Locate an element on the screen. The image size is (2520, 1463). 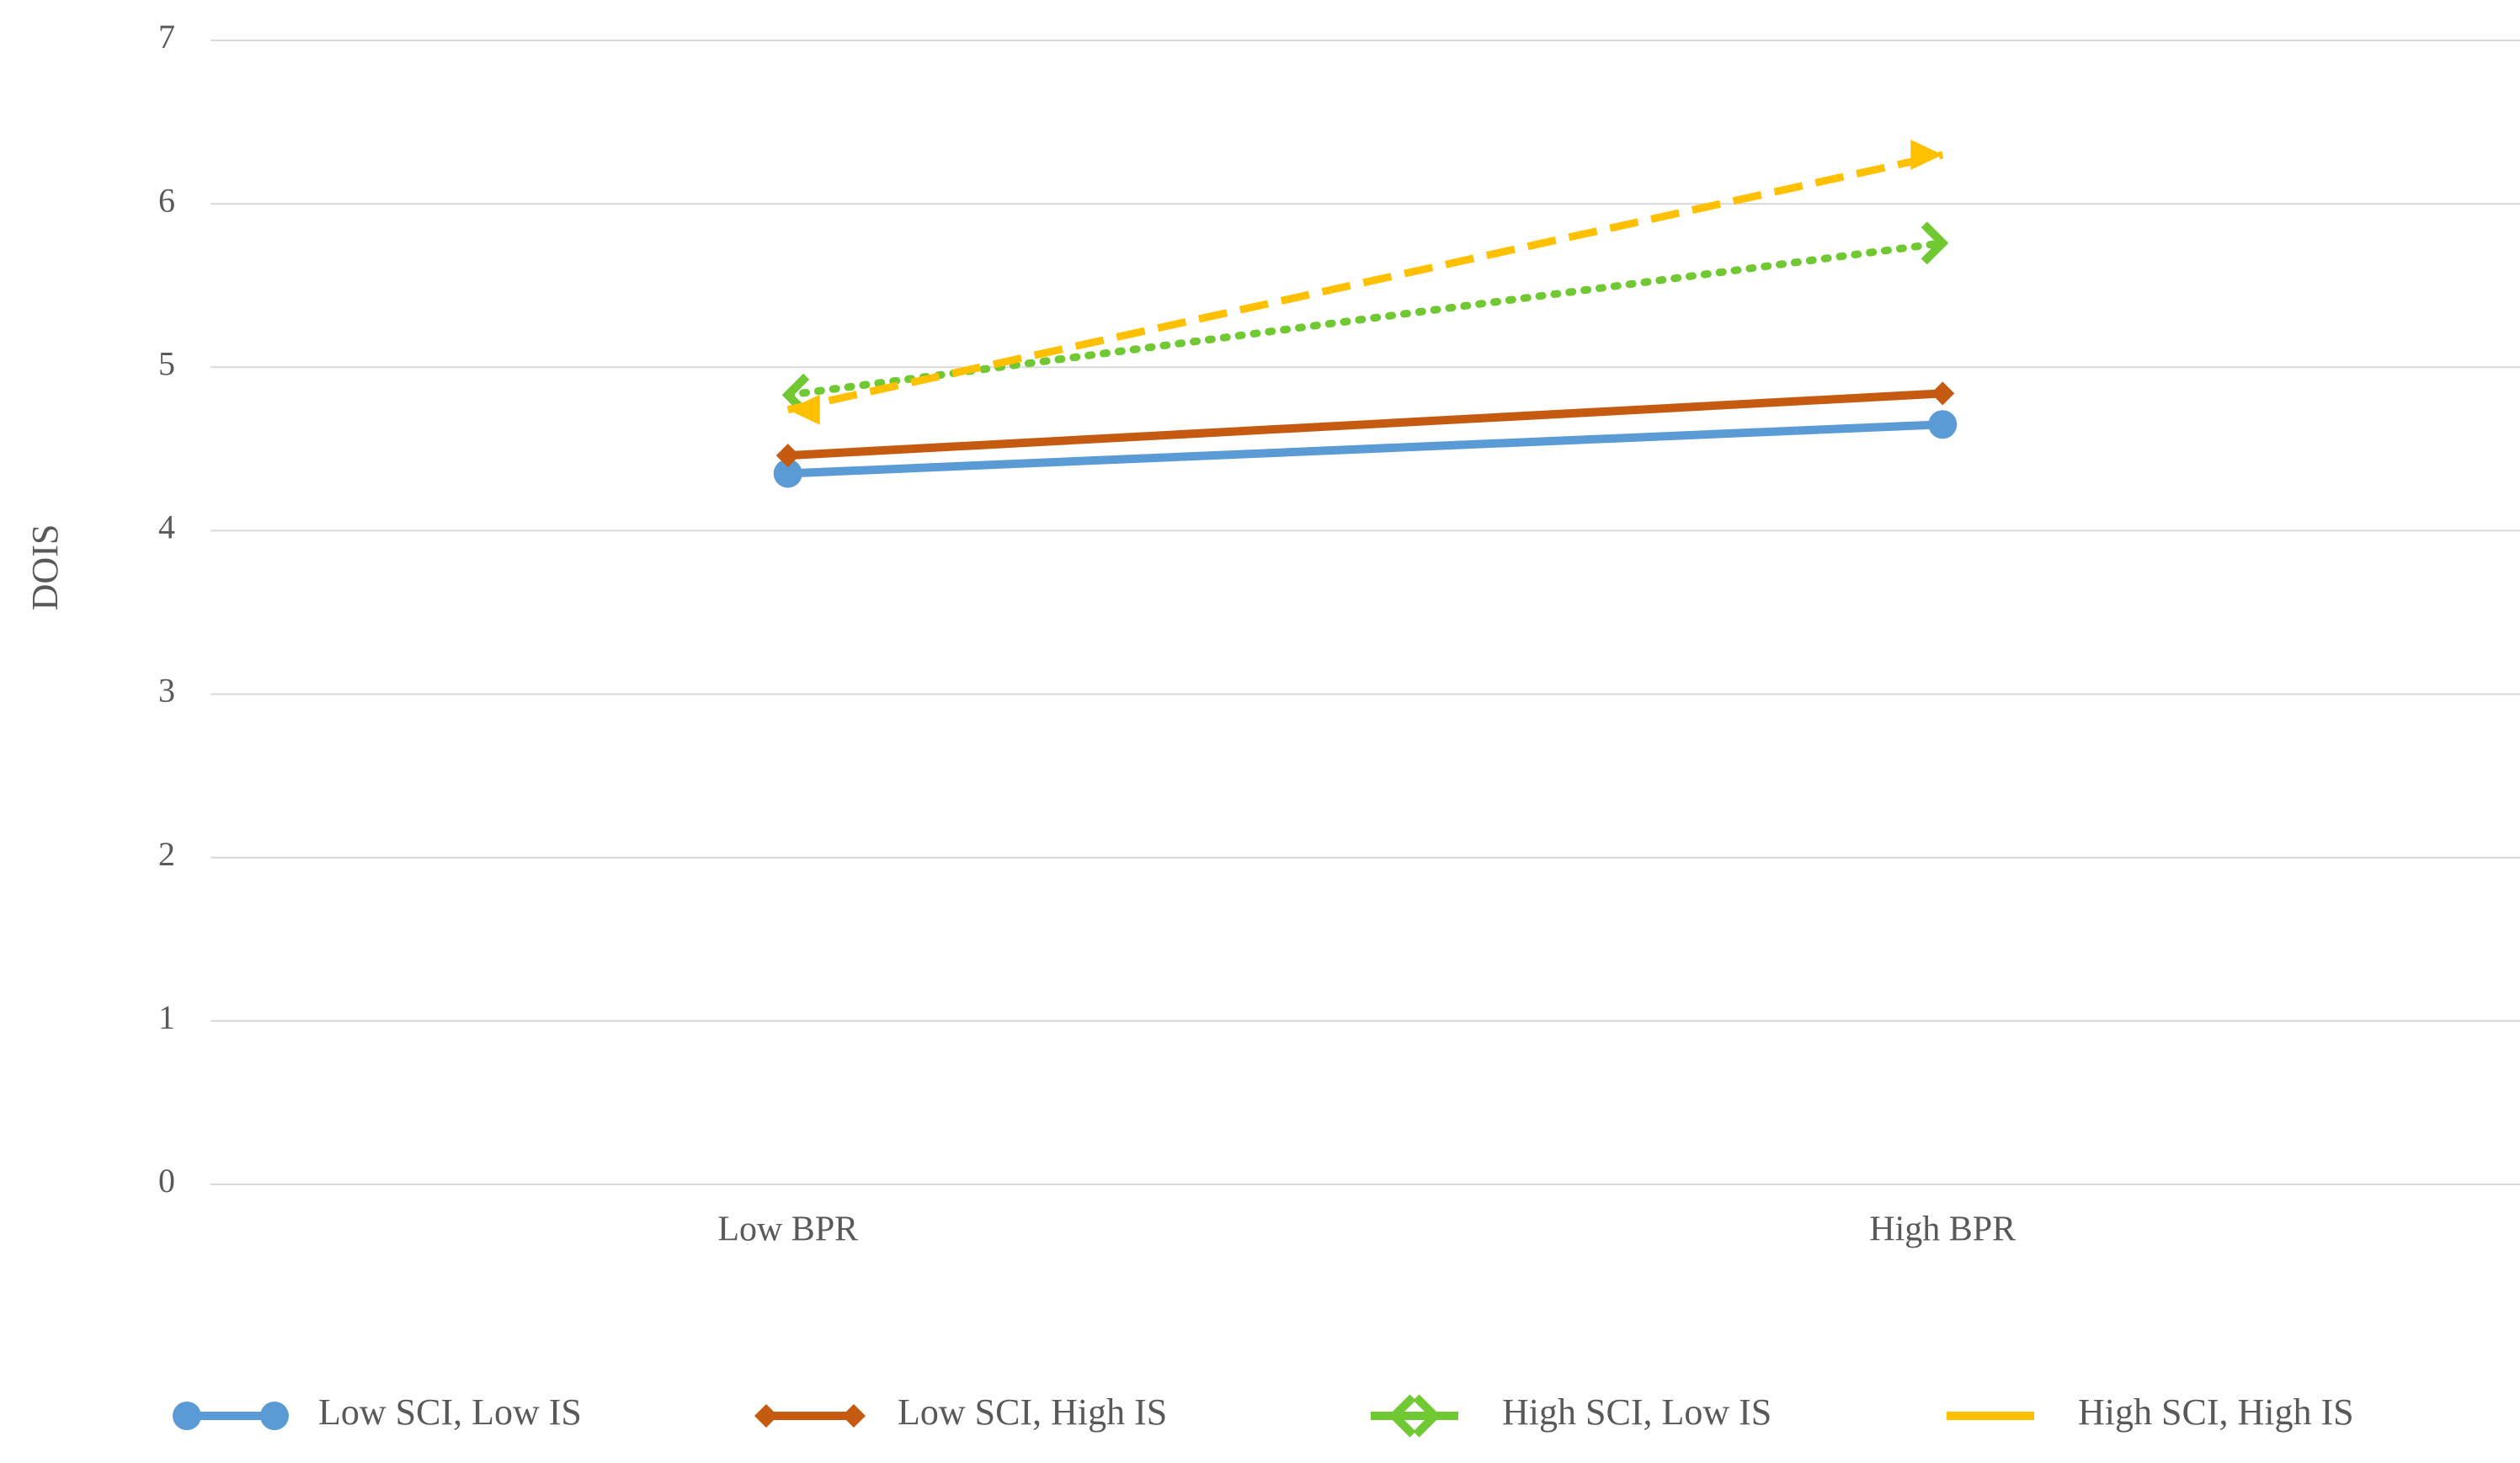
y-tick-label: 6 is located at coordinates (166, 200).